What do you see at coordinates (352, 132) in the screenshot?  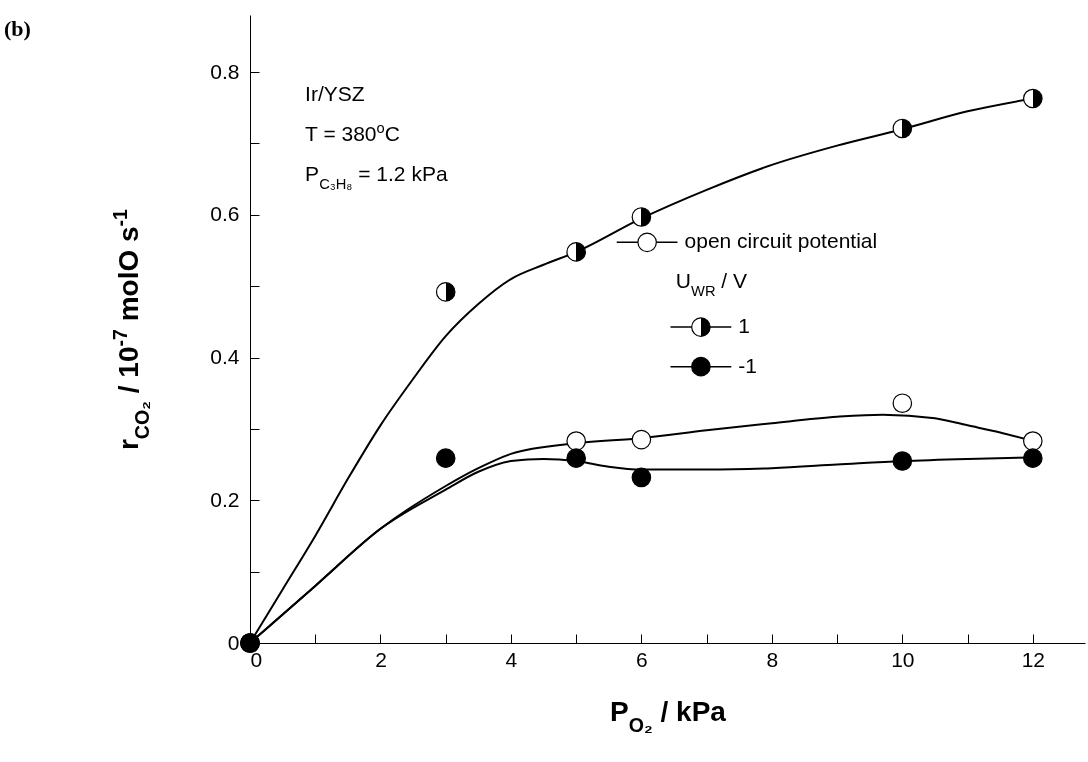 I see `annotation: T = 380$^{o}$C` at bounding box center [352, 132].